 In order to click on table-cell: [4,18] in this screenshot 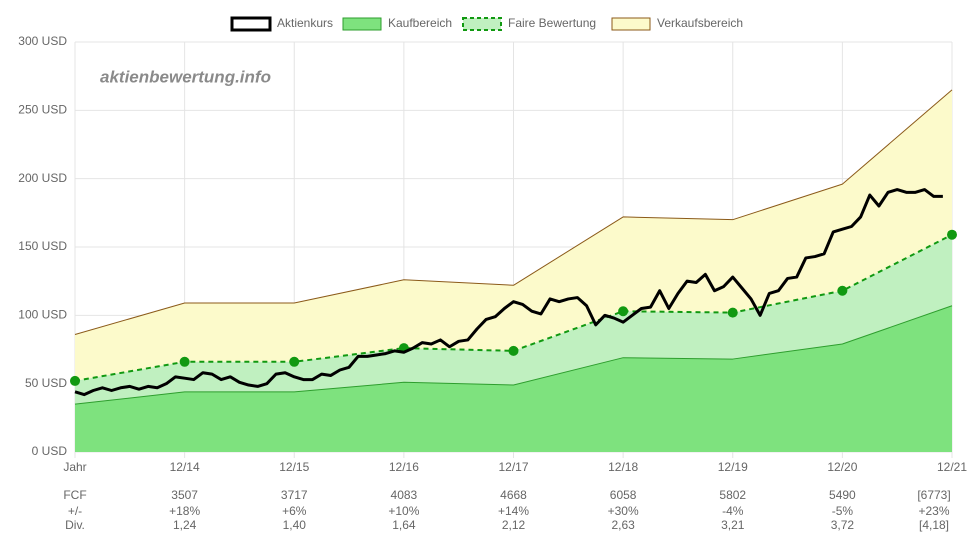, I will do `click(934, 525)`.